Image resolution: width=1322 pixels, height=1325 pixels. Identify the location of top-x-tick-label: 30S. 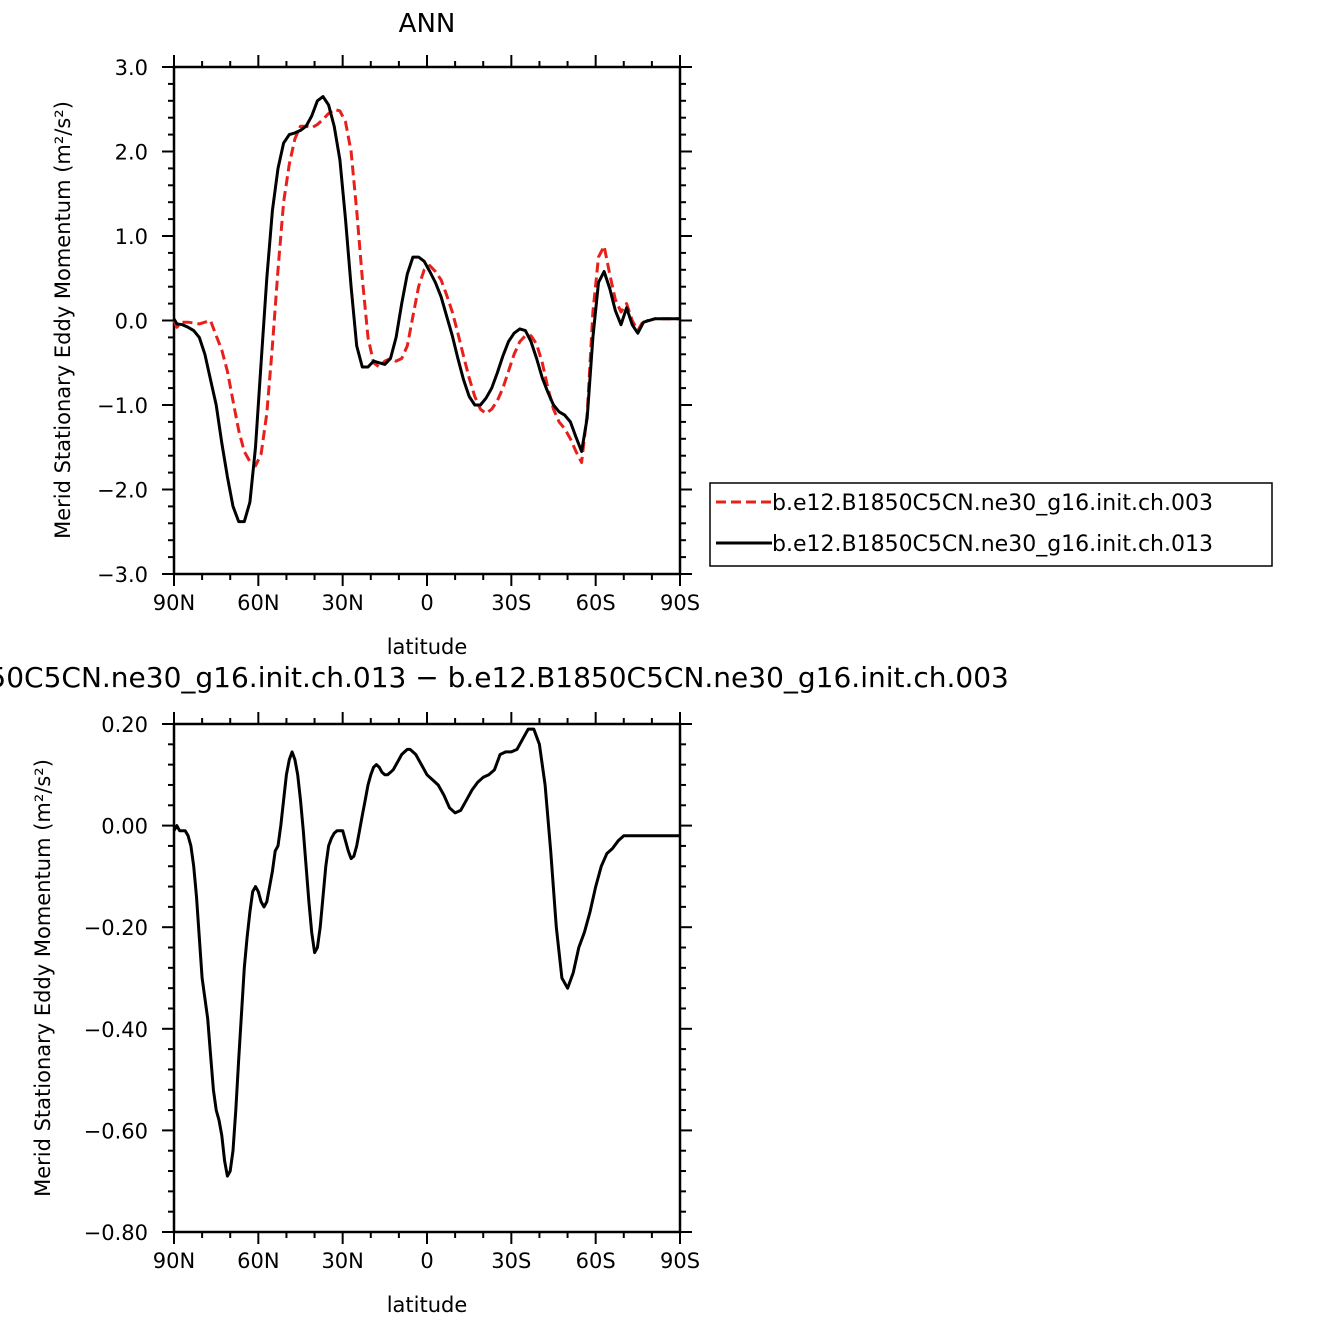
(511, 603).